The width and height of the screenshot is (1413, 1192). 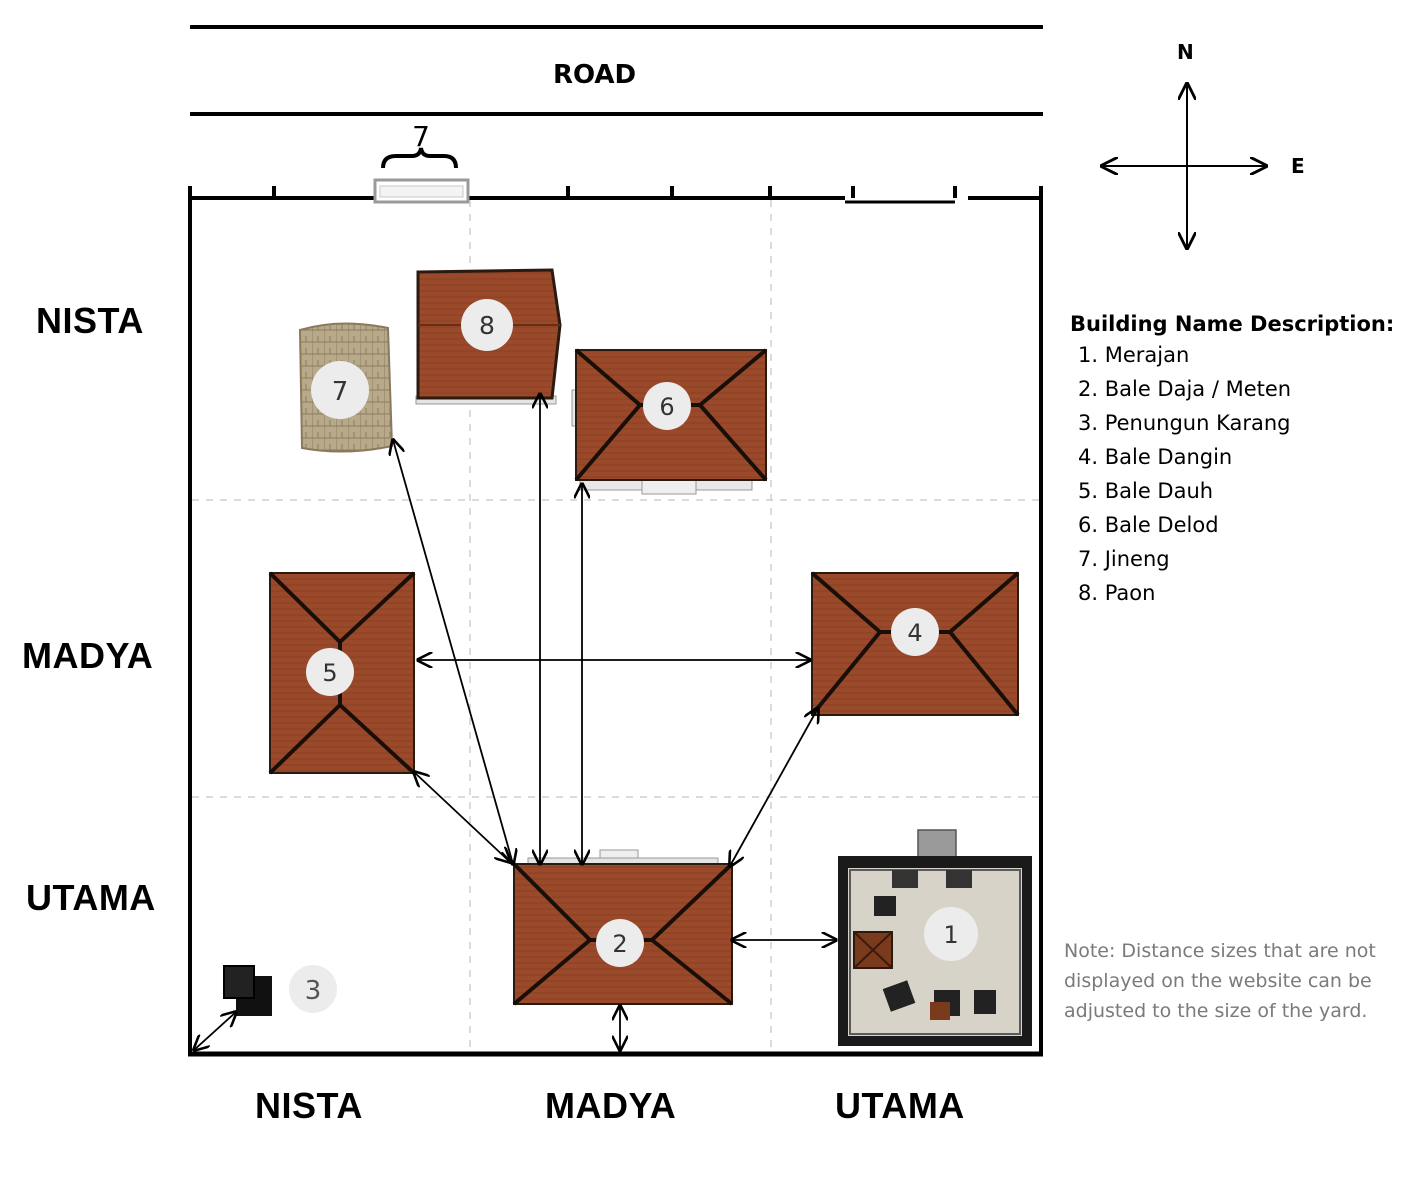 What do you see at coordinates (1124, 559) in the screenshot?
I see `legend-item: 7. Jineng` at bounding box center [1124, 559].